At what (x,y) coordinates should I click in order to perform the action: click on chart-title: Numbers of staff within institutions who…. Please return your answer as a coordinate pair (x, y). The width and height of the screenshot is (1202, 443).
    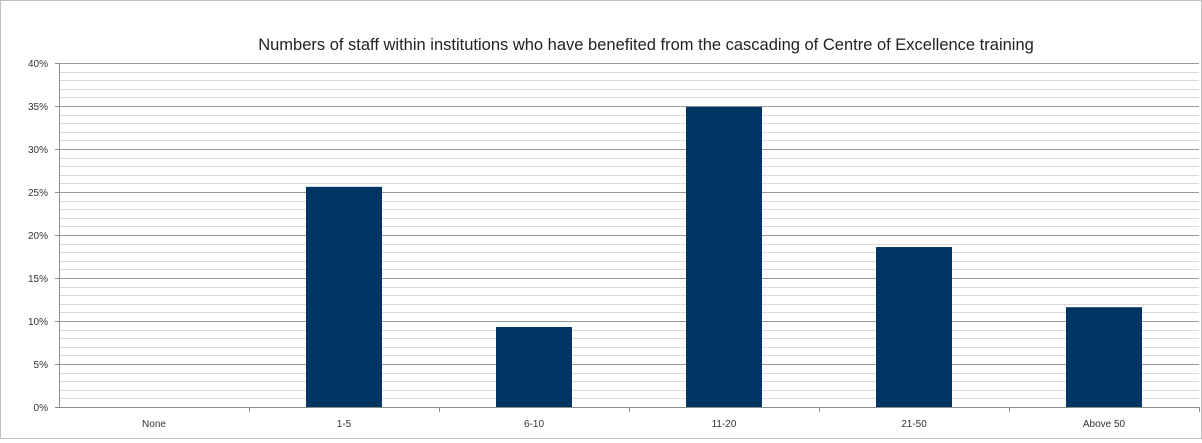
    Looking at the image, I should click on (646, 45).